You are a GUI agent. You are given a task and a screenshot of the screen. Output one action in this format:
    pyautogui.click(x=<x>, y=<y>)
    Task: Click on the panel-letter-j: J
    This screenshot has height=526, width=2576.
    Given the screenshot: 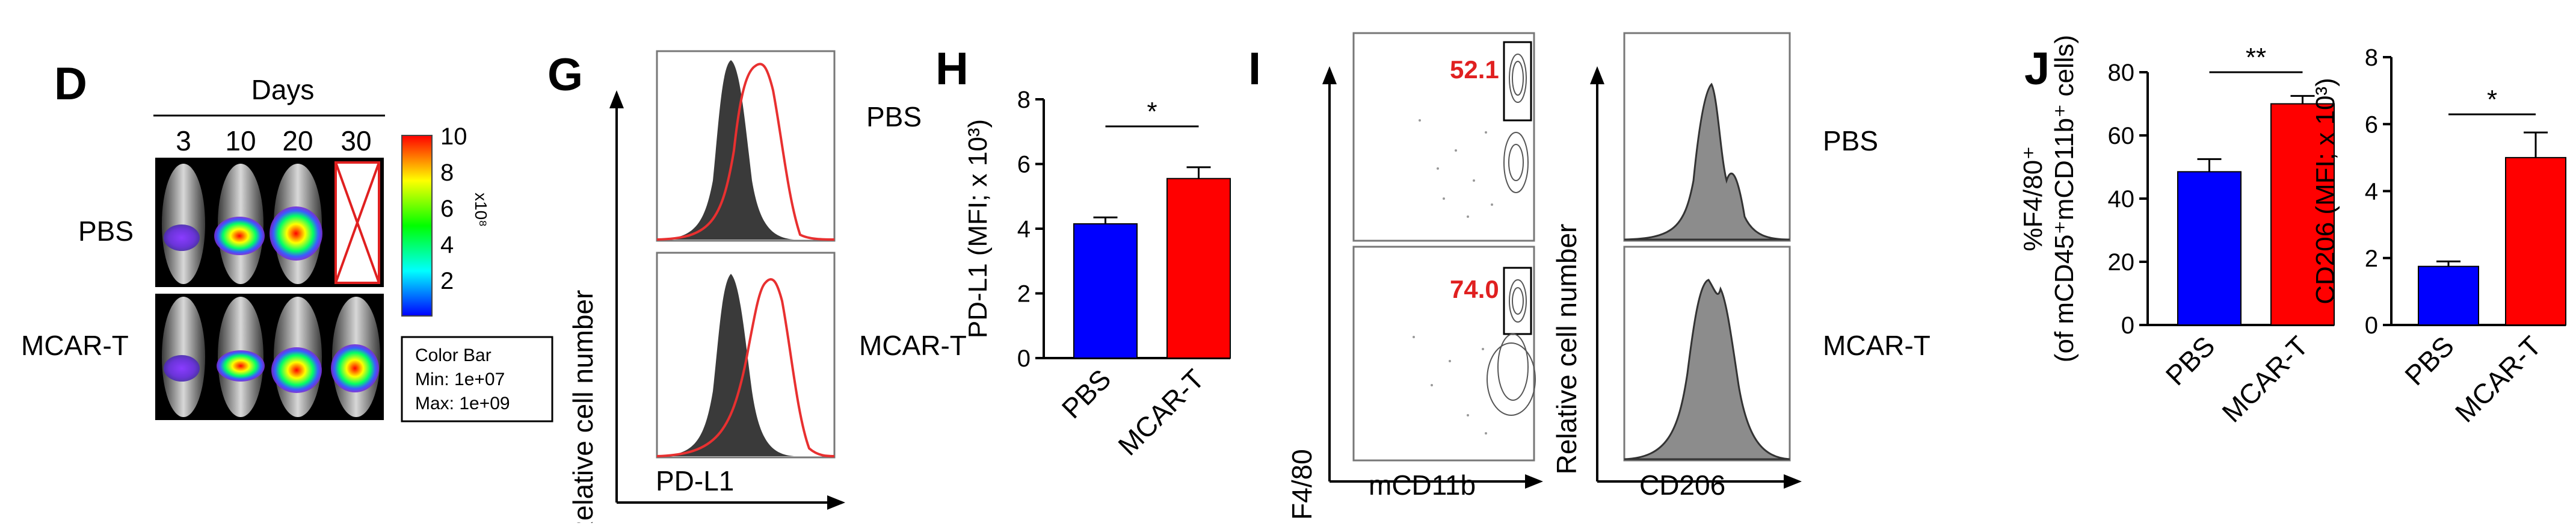 What is the action you would take?
    pyautogui.click(x=2037, y=68)
    